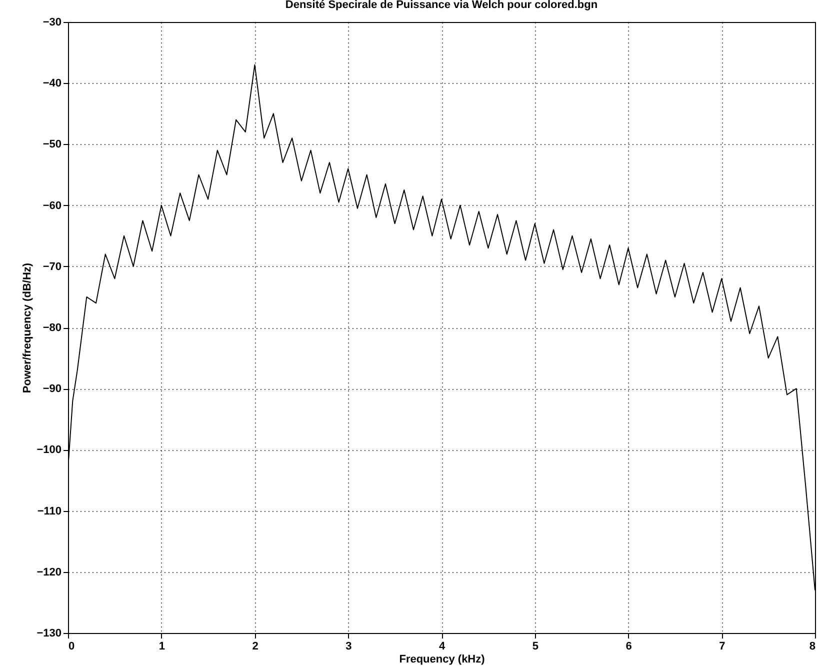  Describe the element at coordinates (49, 572) in the screenshot. I see `y-tick-label: −120` at that location.